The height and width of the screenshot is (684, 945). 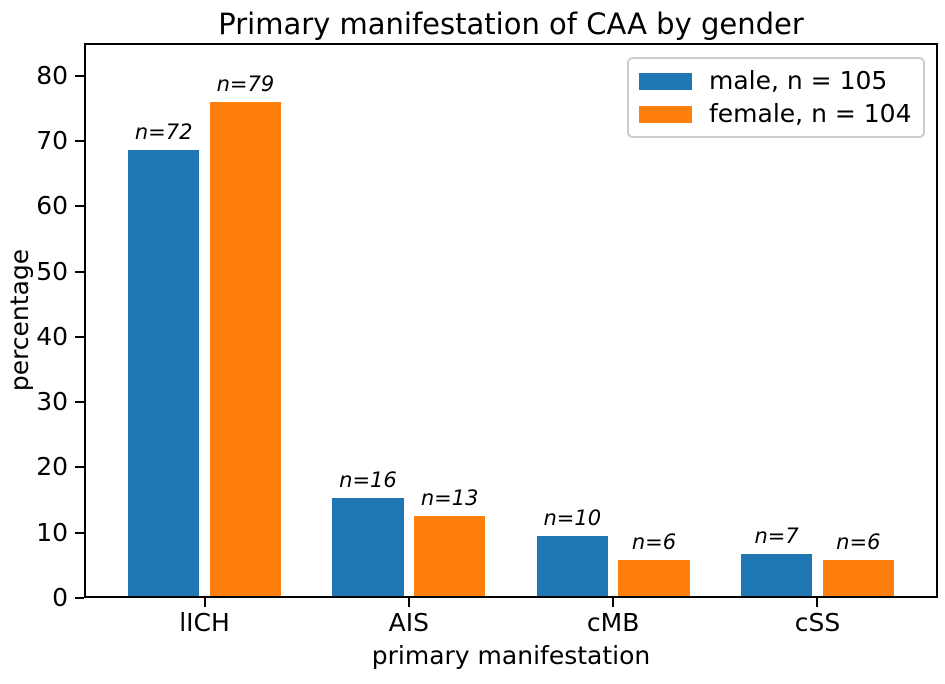 I want to click on bar-male-cMB, so click(x=572, y=565).